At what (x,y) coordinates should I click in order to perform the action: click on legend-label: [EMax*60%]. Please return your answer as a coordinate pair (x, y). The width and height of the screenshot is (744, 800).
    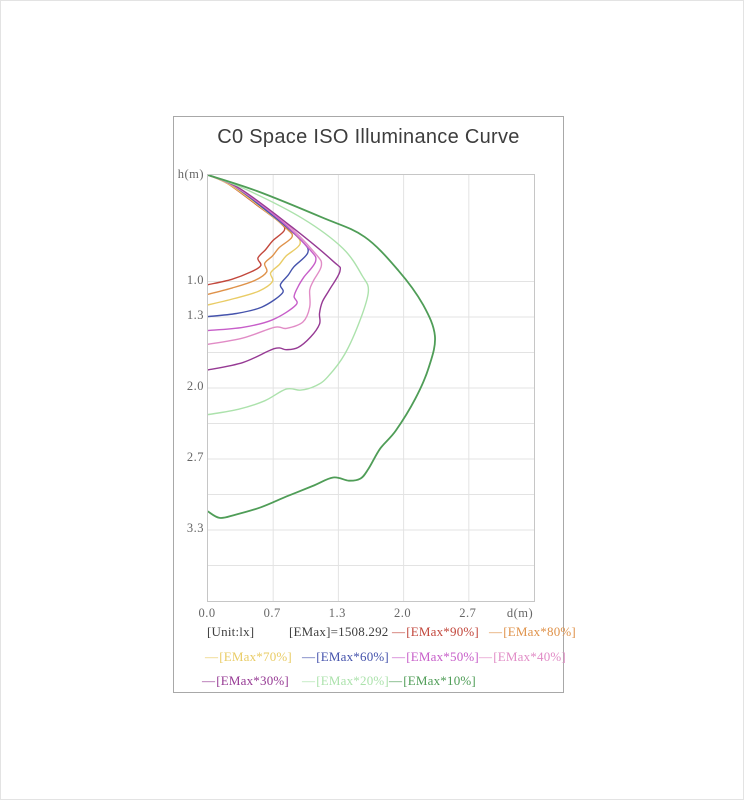
    Looking at the image, I should click on (352, 656).